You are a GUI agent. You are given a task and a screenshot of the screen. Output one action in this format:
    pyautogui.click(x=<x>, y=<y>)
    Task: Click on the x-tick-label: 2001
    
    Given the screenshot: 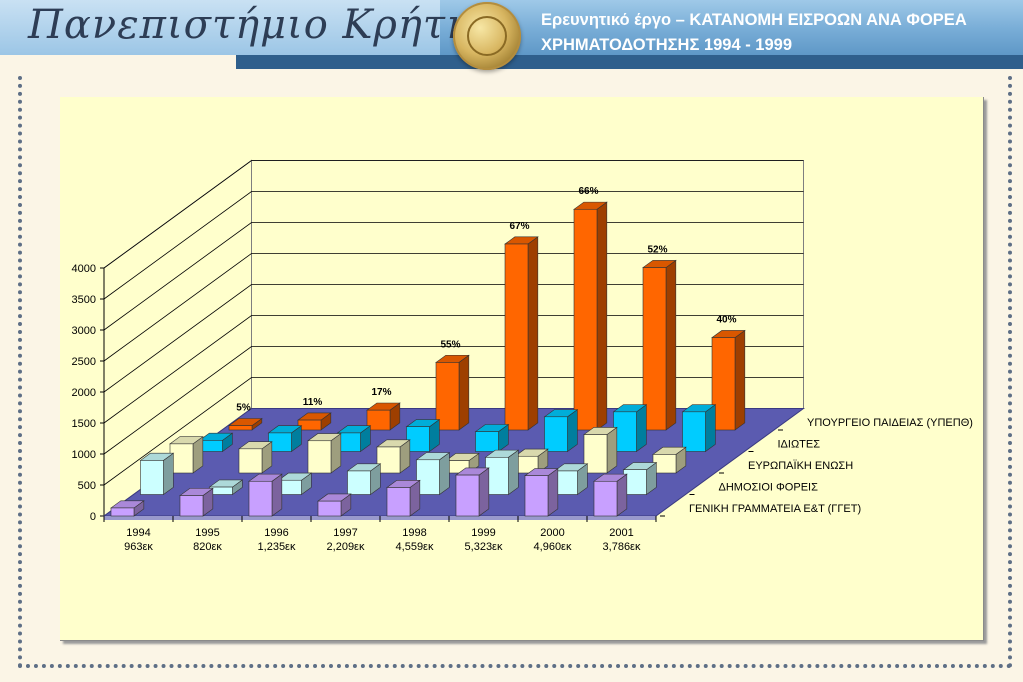 What is the action you would take?
    pyautogui.click(x=621, y=533)
    